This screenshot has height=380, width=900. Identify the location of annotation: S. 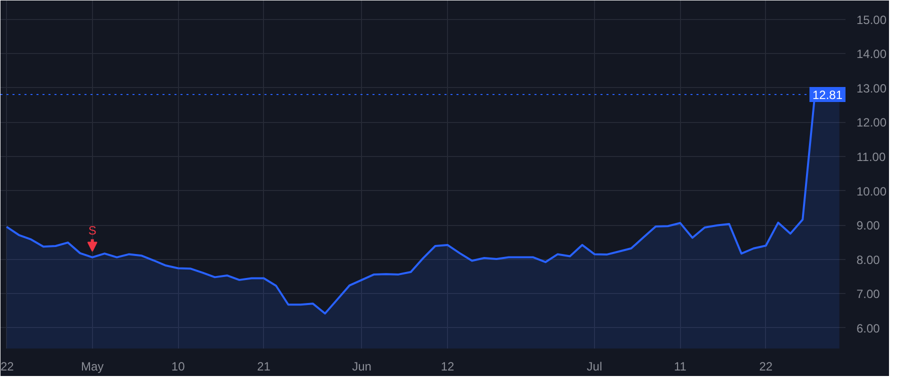
(92, 230).